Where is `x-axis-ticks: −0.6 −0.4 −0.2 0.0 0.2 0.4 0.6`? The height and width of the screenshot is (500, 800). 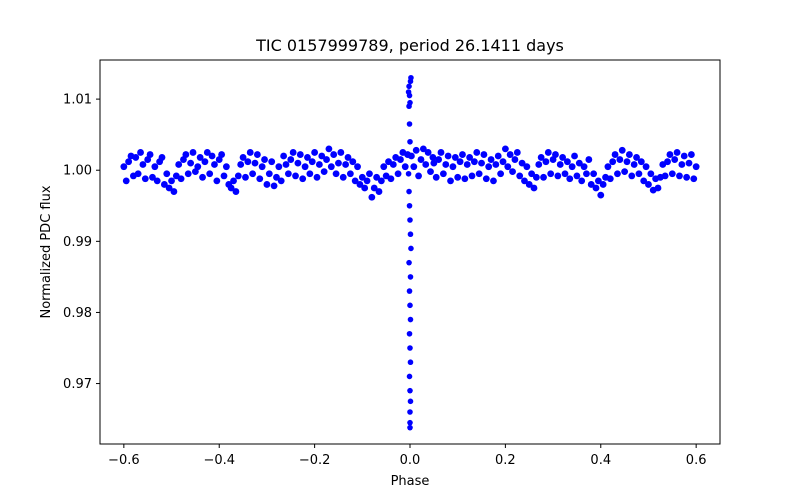
x-axis-ticks: −0.6 −0.4 −0.2 0.0 0.2 0.4 0.6 is located at coordinates (407, 456).